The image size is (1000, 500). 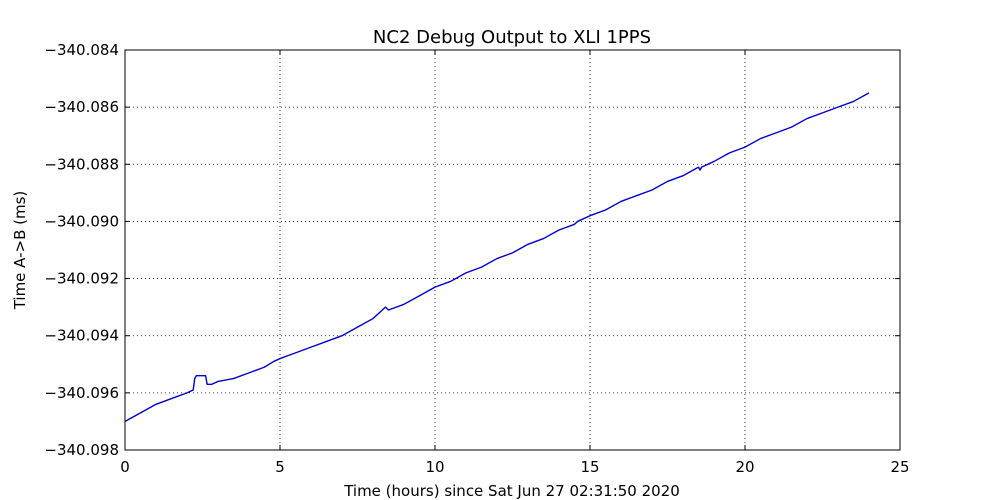 What do you see at coordinates (81, 164) in the screenshot?
I see `y-tick-label: −340.088` at bounding box center [81, 164].